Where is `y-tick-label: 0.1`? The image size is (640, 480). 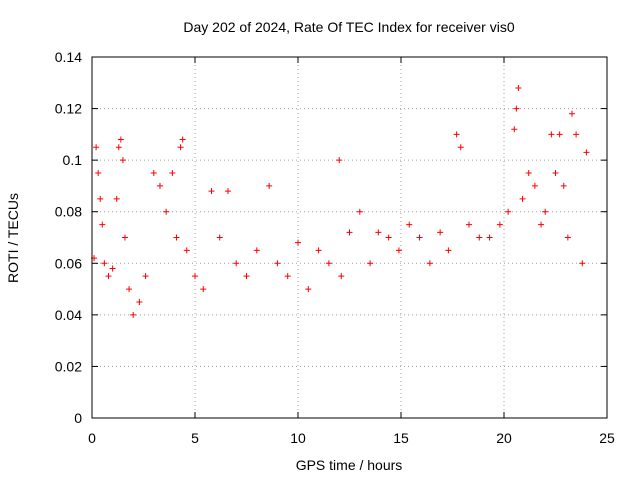 y-tick-label: 0.1 is located at coordinates (73, 160).